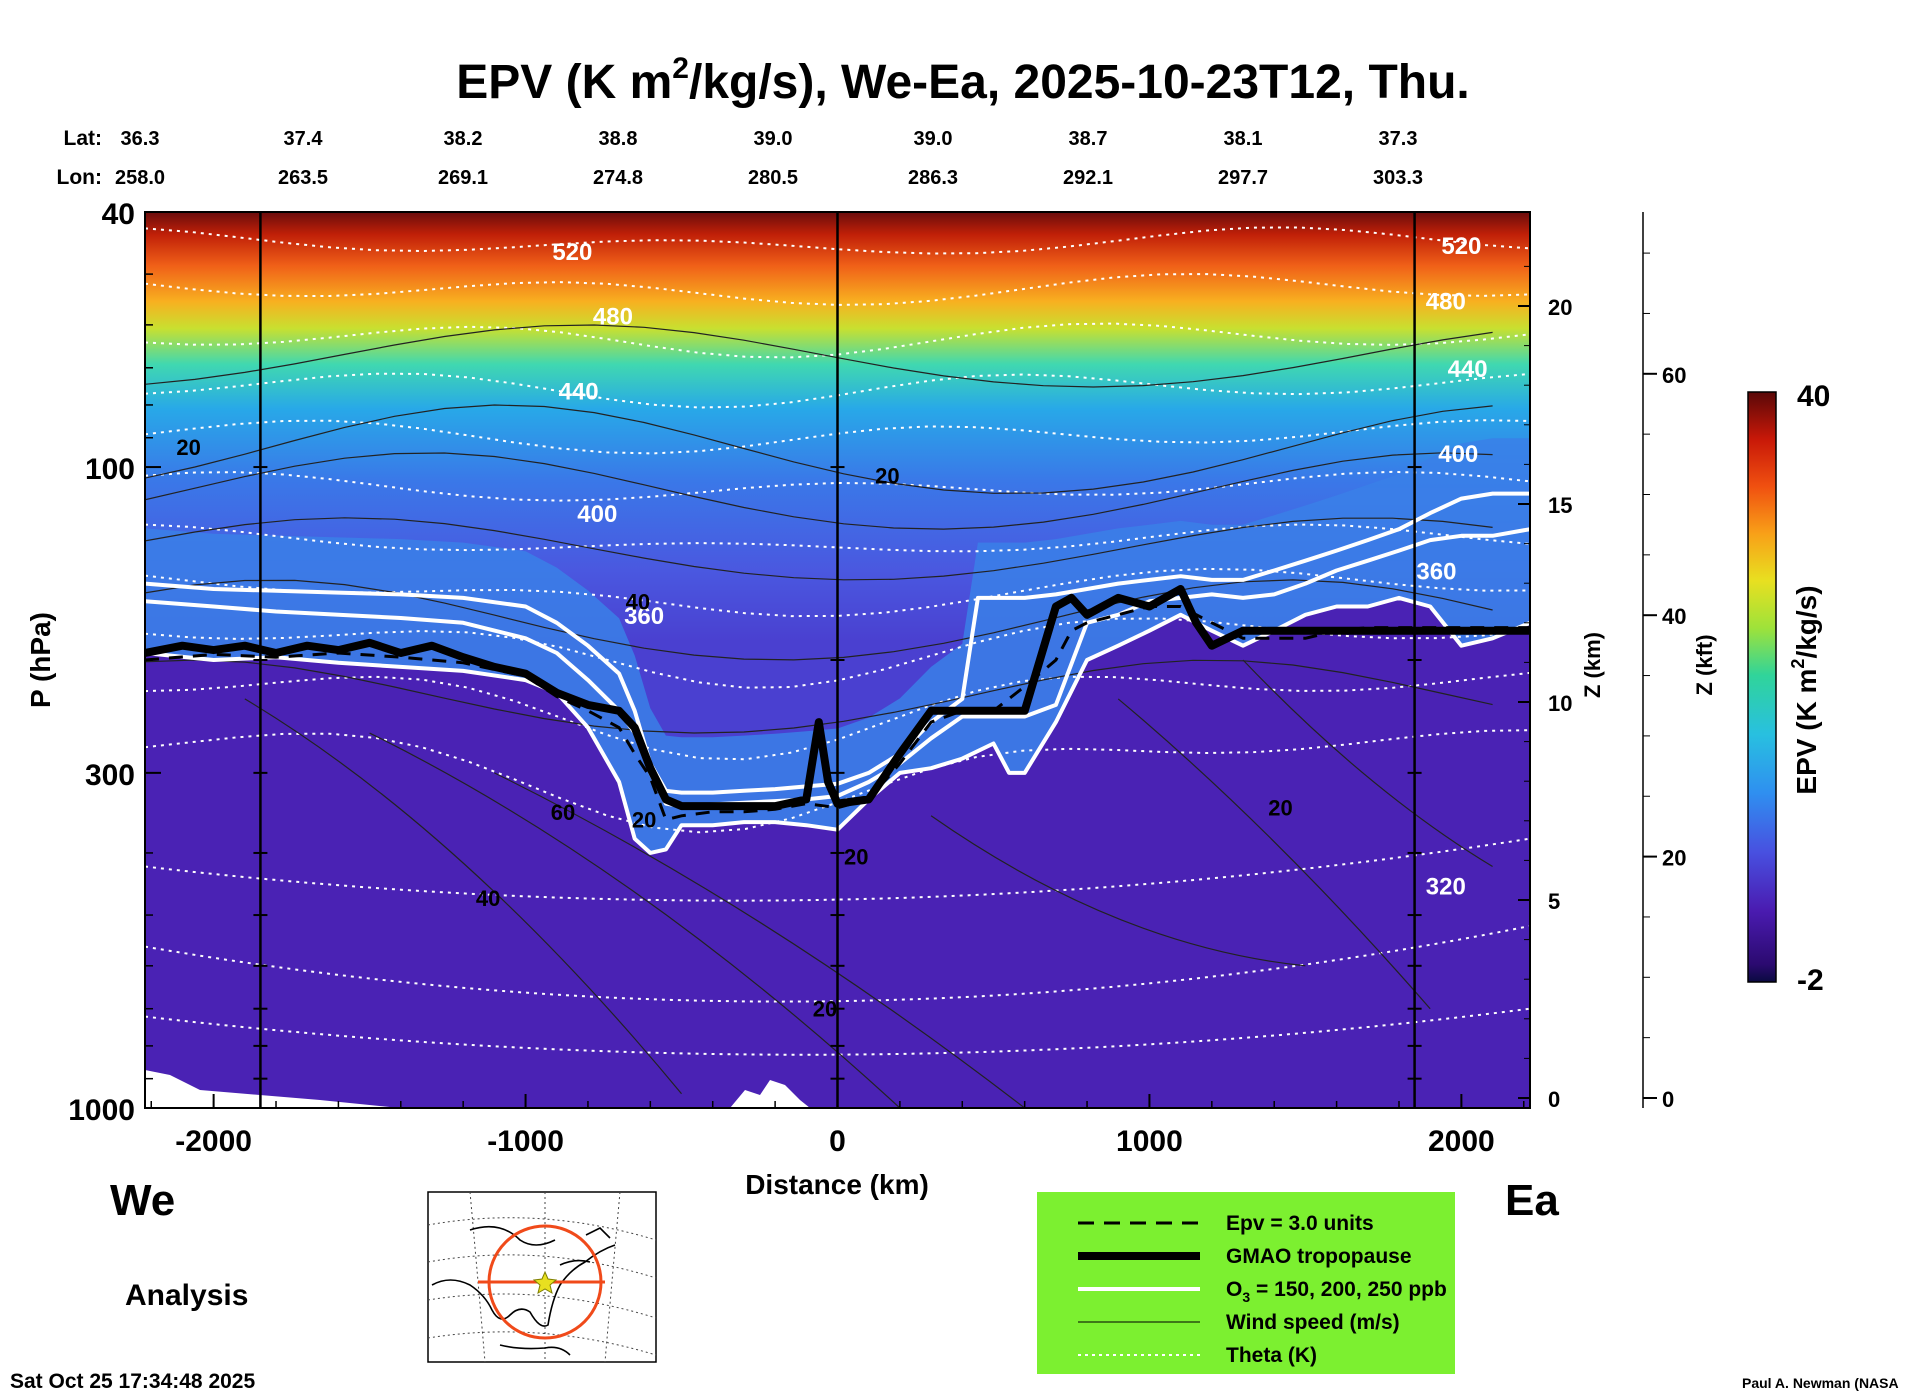 The height and width of the screenshot is (1394, 1926). Describe the element at coordinates (83, 138) in the screenshot. I see `lat-label: Lat:` at that location.